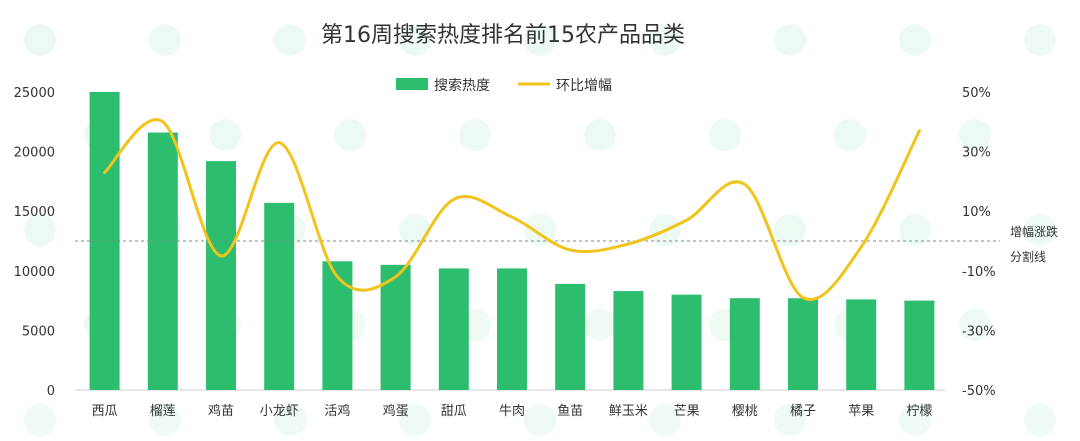 This screenshot has height=441, width=1080. Describe the element at coordinates (687, 411) in the screenshot. I see `x-tick-label: 芒果` at that location.